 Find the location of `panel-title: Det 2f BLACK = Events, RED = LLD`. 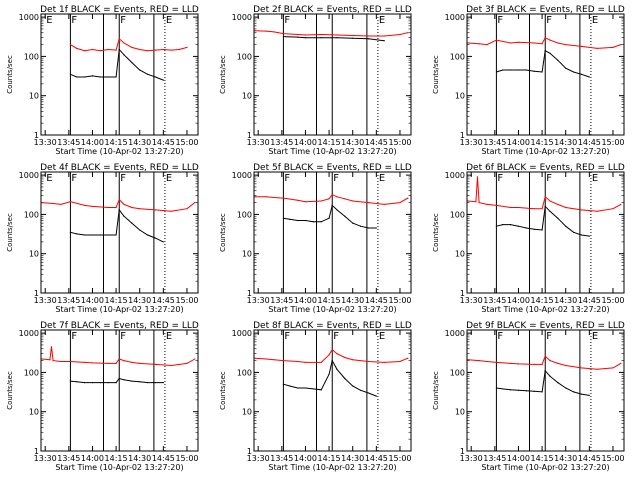

panel-title: Det 2f BLACK = Events, RED = LLD is located at coordinates (332, 10).